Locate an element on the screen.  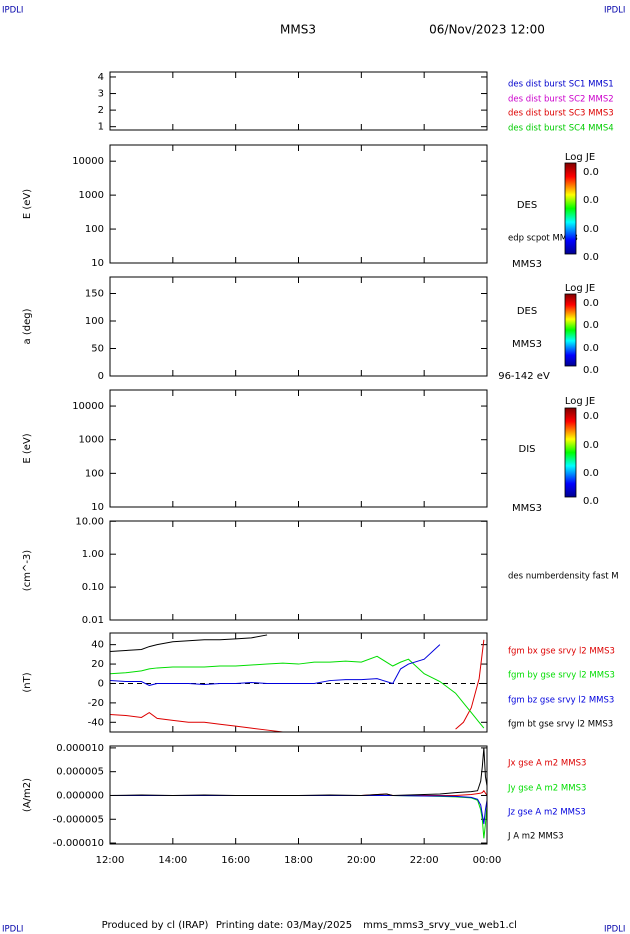
legend-entry: des dist burst SC1 MMS1 is located at coordinates (561, 85).